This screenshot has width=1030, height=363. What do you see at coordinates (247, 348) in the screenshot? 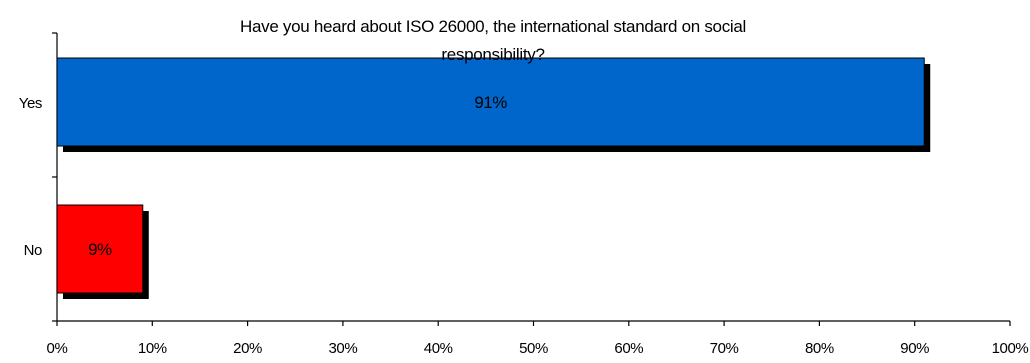
I see `x-tick-label: 20%` at bounding box center [247, 348].